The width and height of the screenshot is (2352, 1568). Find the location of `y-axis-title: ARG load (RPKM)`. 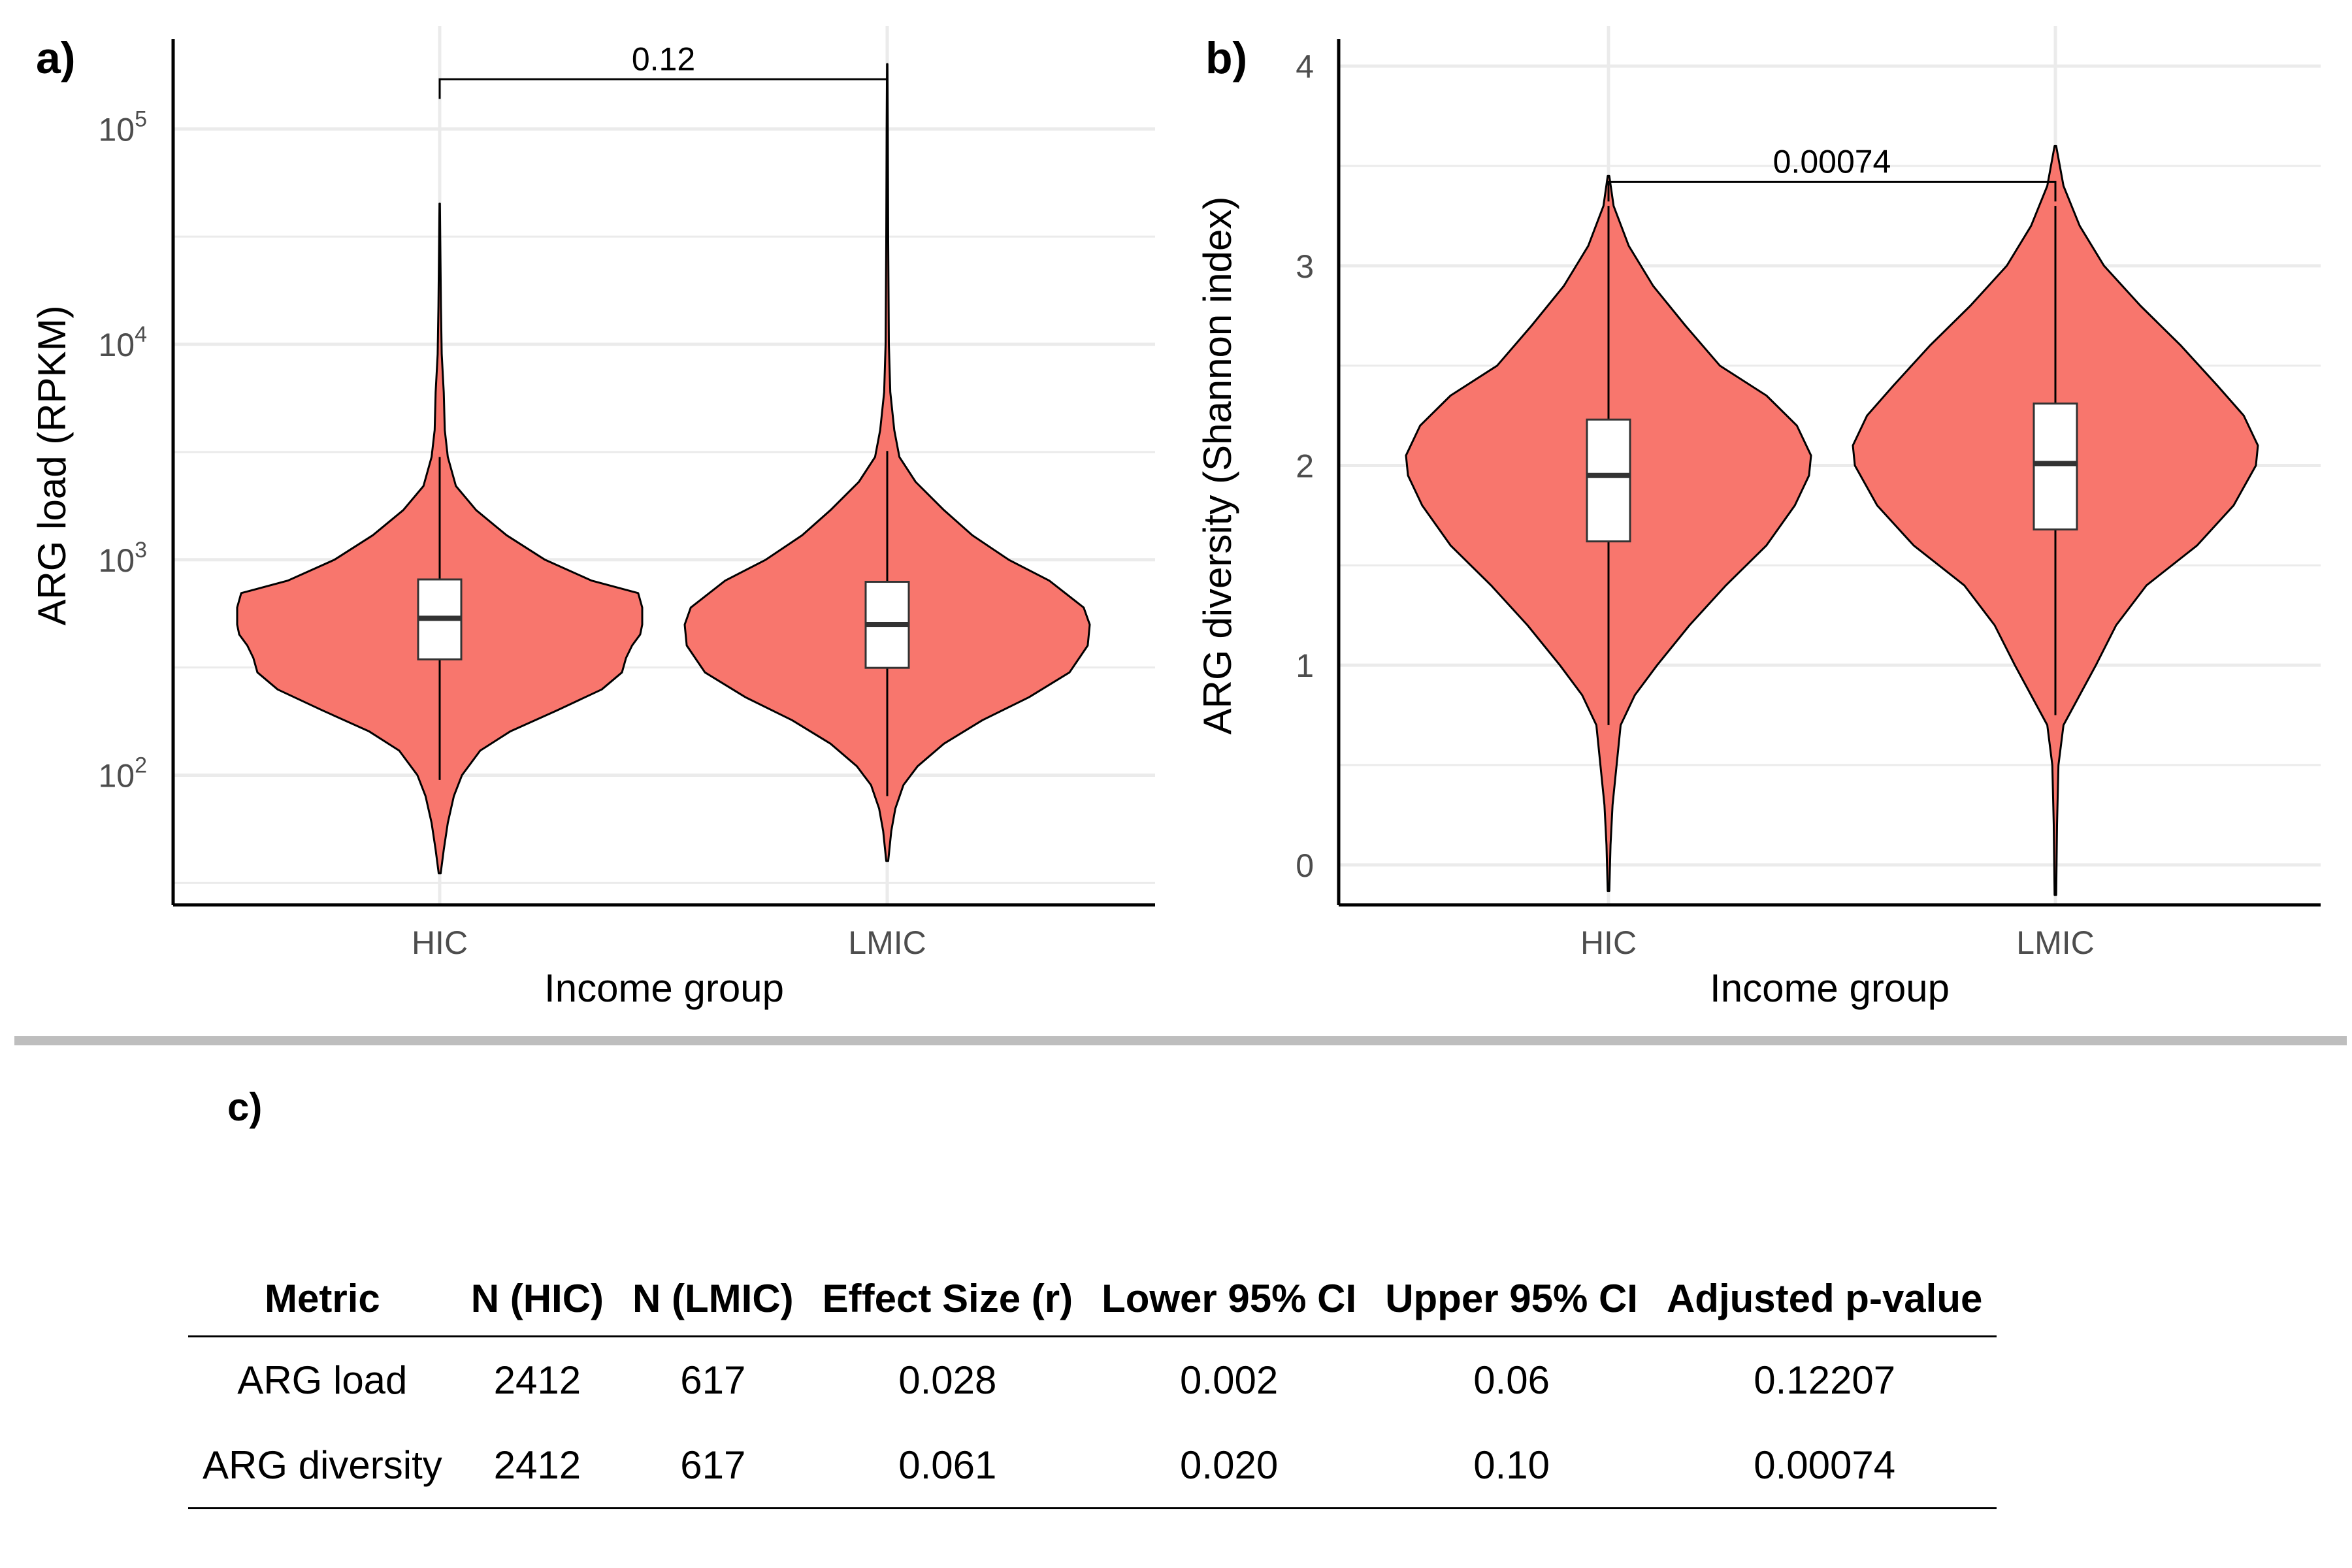

y-axis-title: ARG load (RPKM) is located at coordinates (52, 465).